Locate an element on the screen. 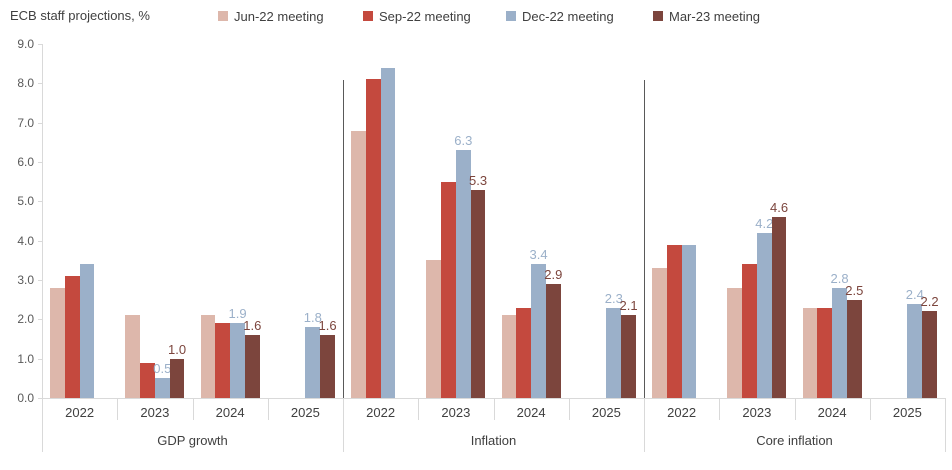 The width and height of the screenshot is (952, 470). legend-label: Mar-23 meeting is located at coordinates (715, 16).